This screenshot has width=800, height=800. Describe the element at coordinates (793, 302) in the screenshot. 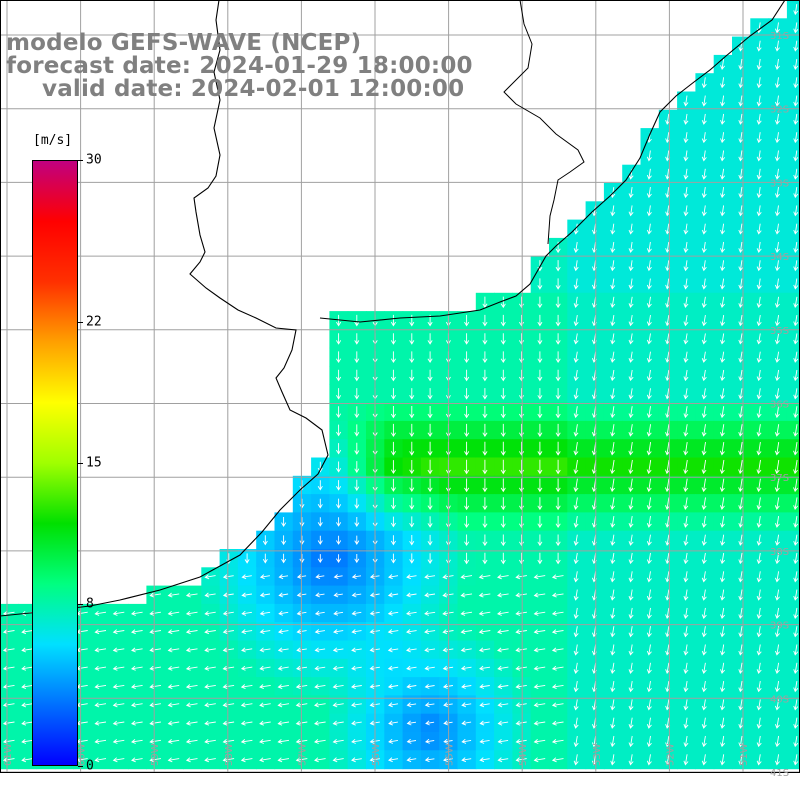

I see `wind-cell` at that location.